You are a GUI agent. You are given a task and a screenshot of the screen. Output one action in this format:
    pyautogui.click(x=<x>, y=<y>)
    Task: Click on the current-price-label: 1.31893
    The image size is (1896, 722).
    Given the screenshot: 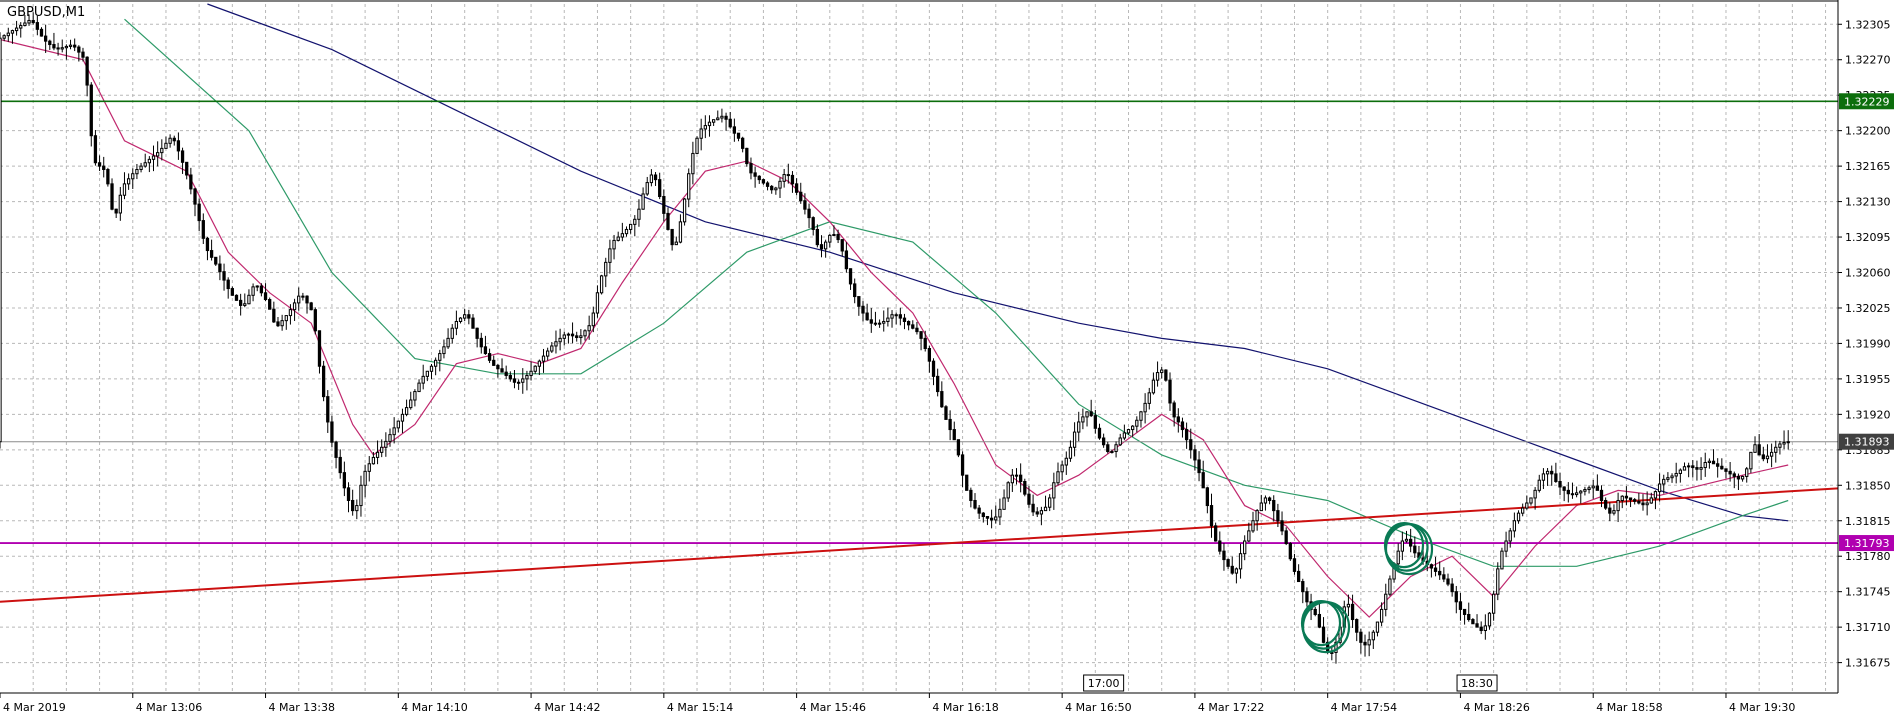 What is the action you would take?
    pyautogui.click(x=1867, y=442)
    